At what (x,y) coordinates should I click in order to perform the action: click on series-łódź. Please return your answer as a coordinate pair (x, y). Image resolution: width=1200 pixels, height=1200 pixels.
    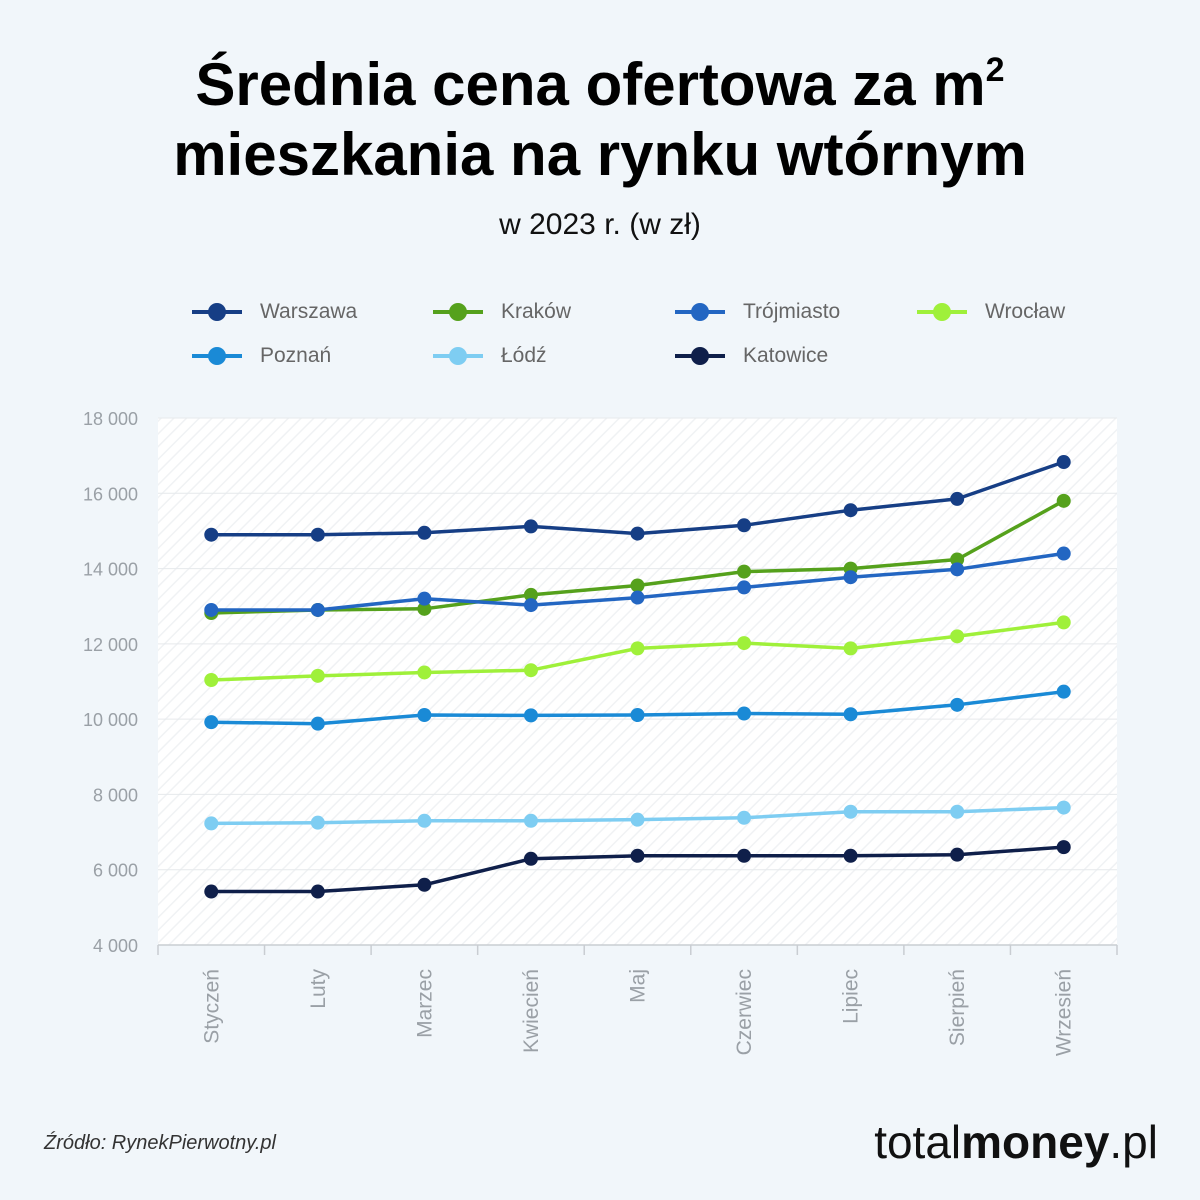
    Looking at the image, I should click on (637, 815).